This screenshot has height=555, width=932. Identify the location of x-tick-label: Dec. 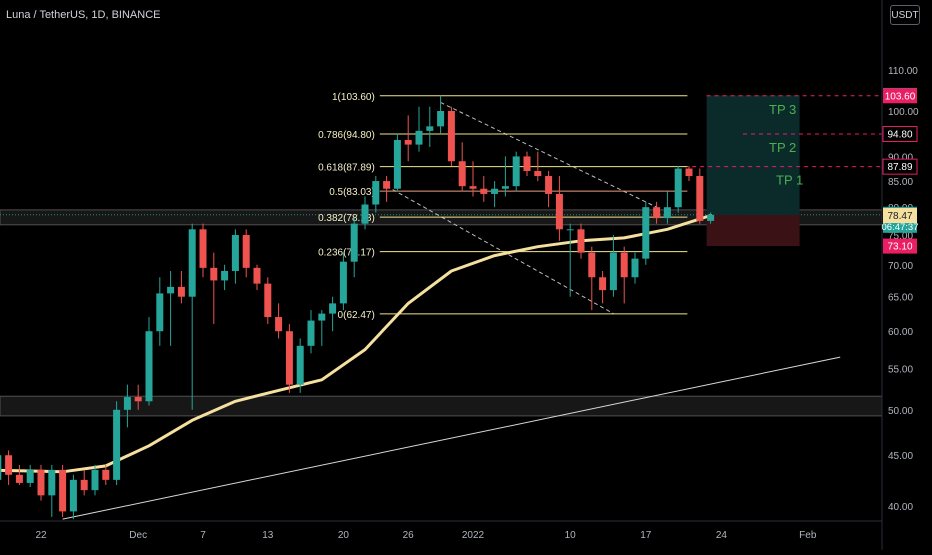
(138, 535).